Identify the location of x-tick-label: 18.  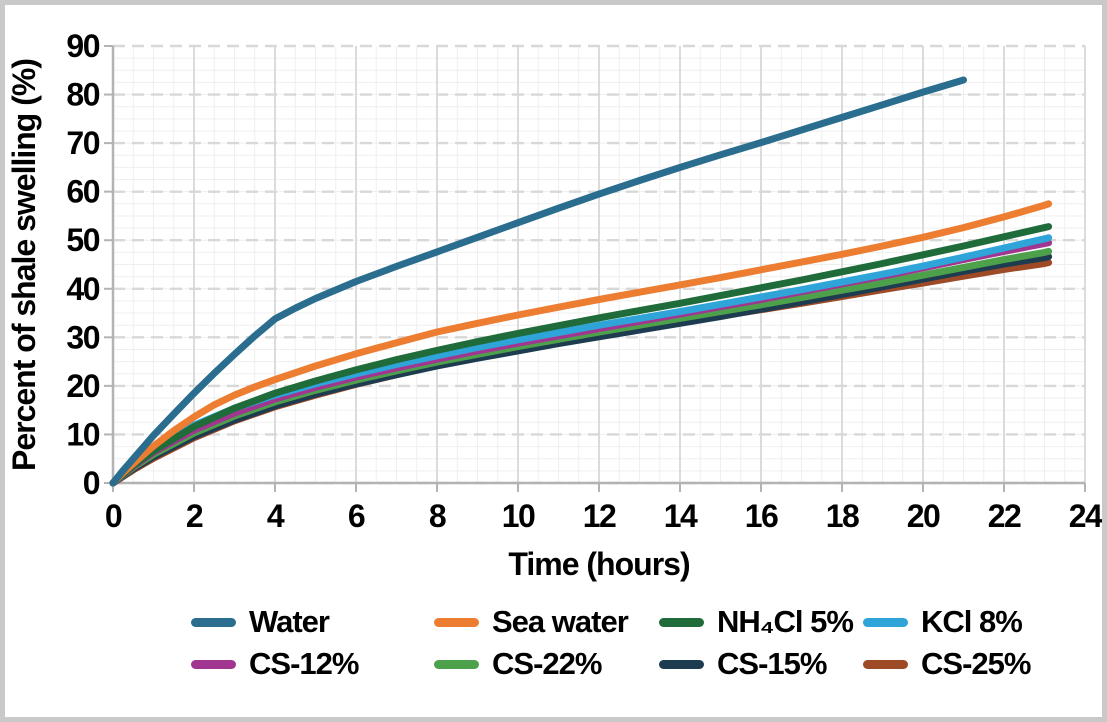
(842, 516).